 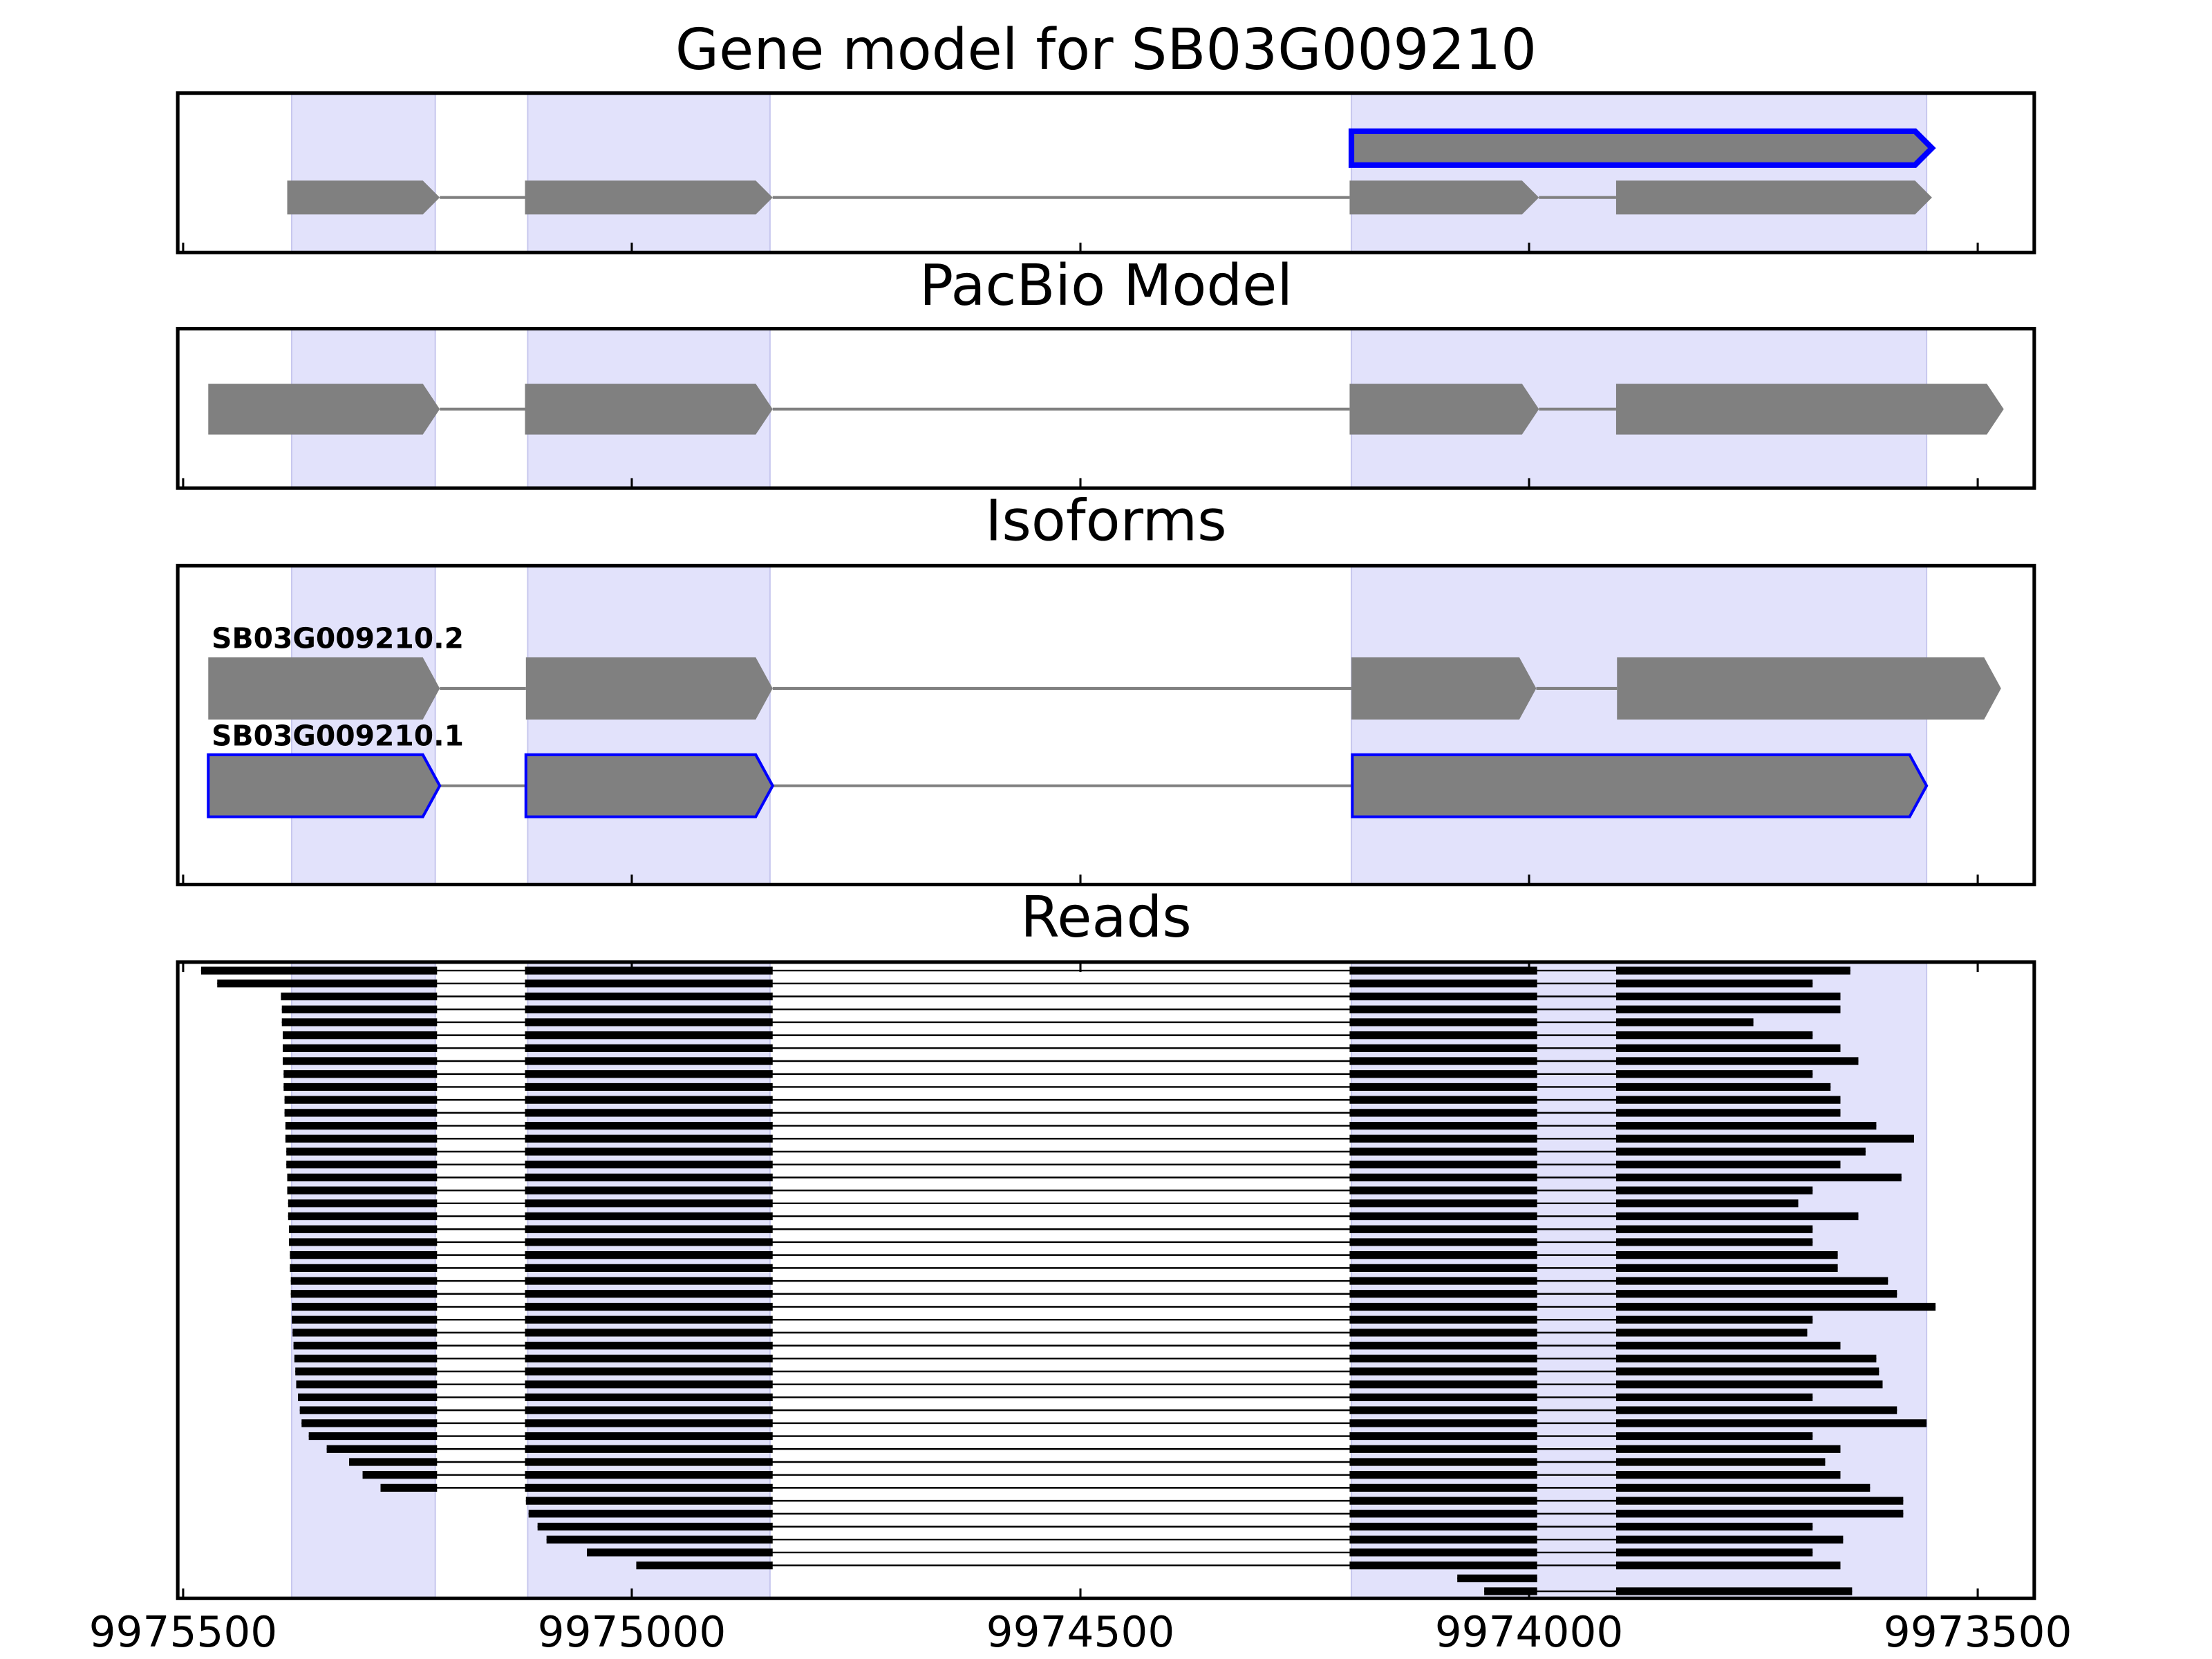 What do you see at coordinates (1106, 50) in the screenshot?
I see `panel-title: Gene model for SB03G009210` at bounding box center [1106, 50].